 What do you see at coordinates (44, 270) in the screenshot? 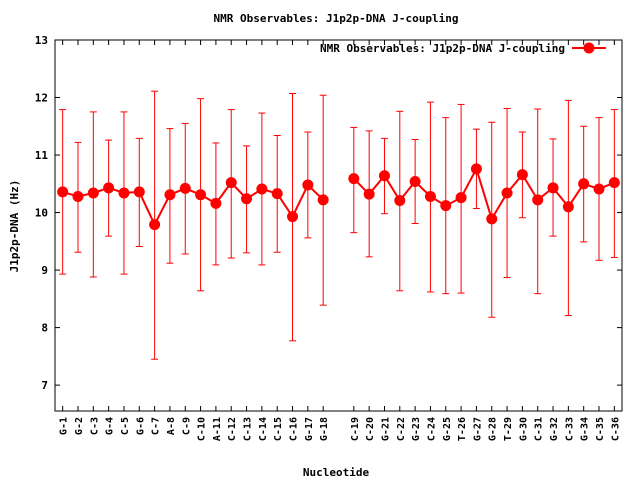
I see `y-tick-label: 9` at bounding box center [44, 270].